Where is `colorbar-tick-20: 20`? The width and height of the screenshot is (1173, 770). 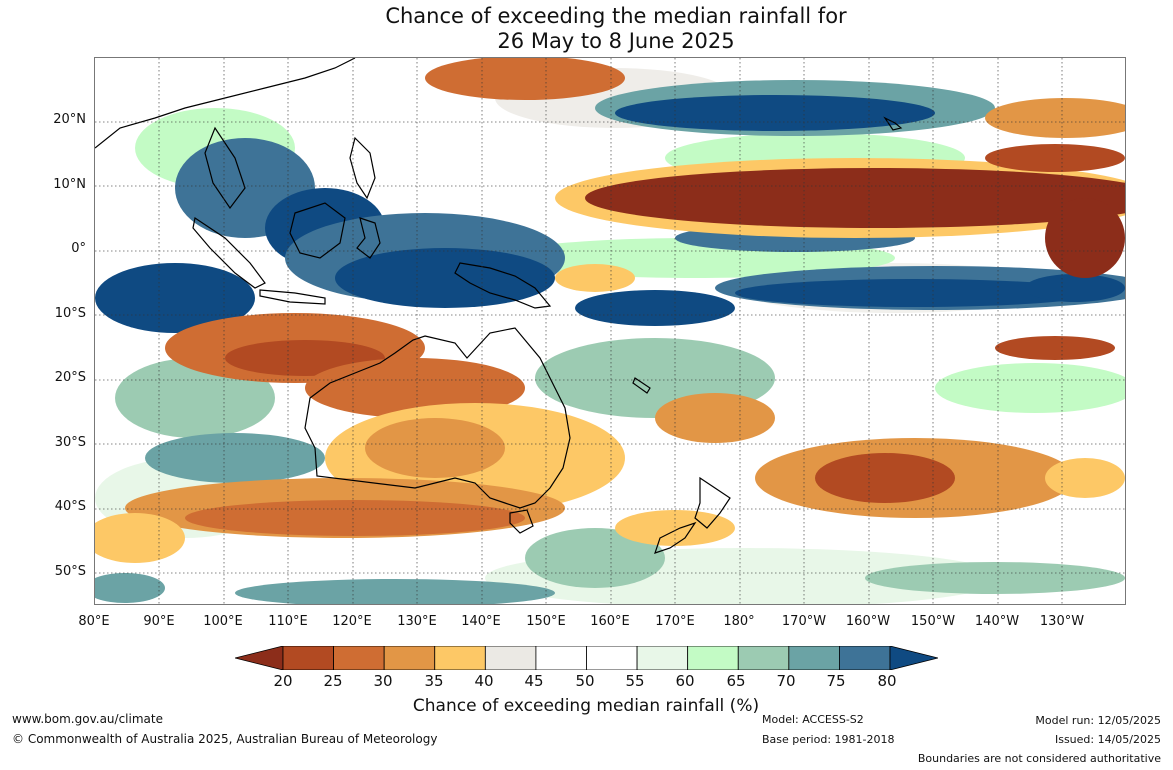 colorbar-tick-20: 20 is located at coordinates (283, 681).